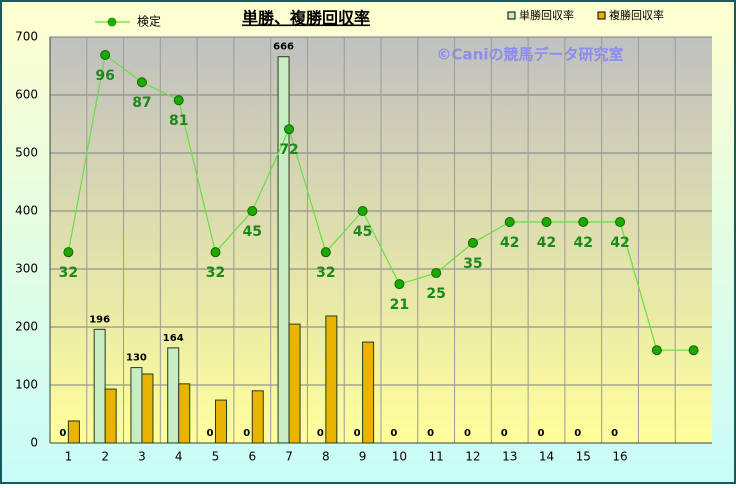  I want to click on y-tick-label: 500, so click(26, 153).